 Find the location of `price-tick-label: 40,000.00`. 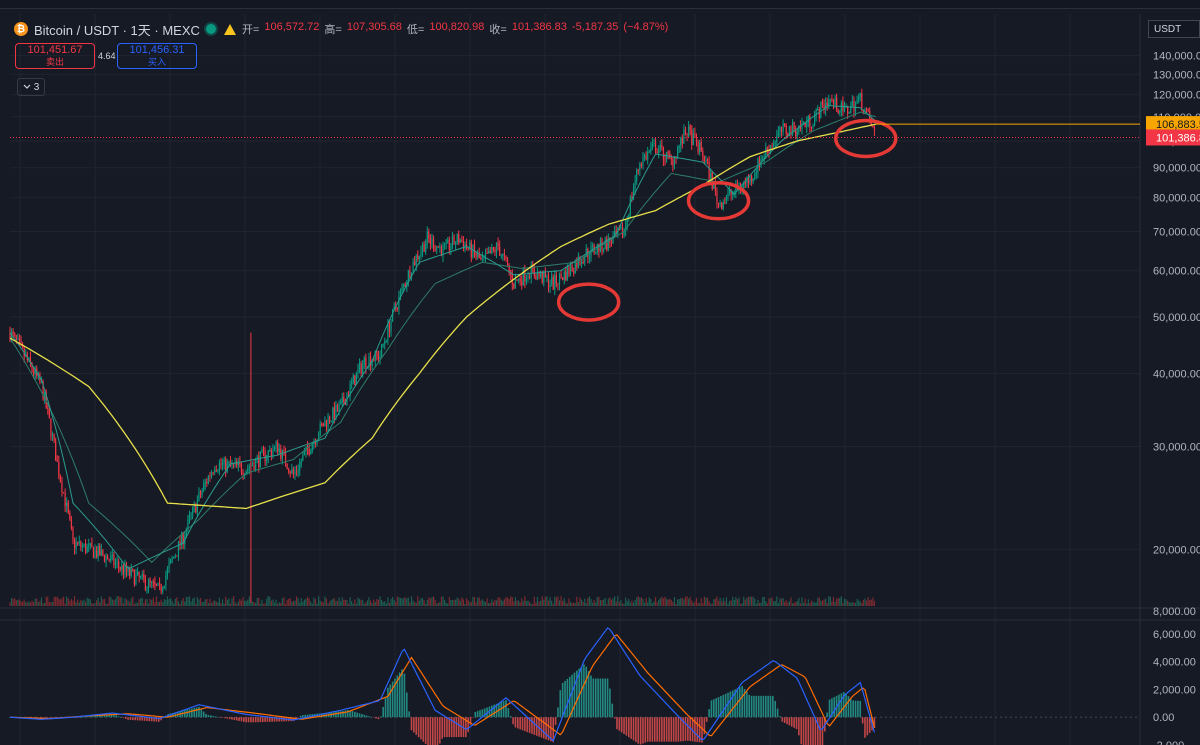

price-tick-label: 40,000.00 is located at coordinates (1176, 374).